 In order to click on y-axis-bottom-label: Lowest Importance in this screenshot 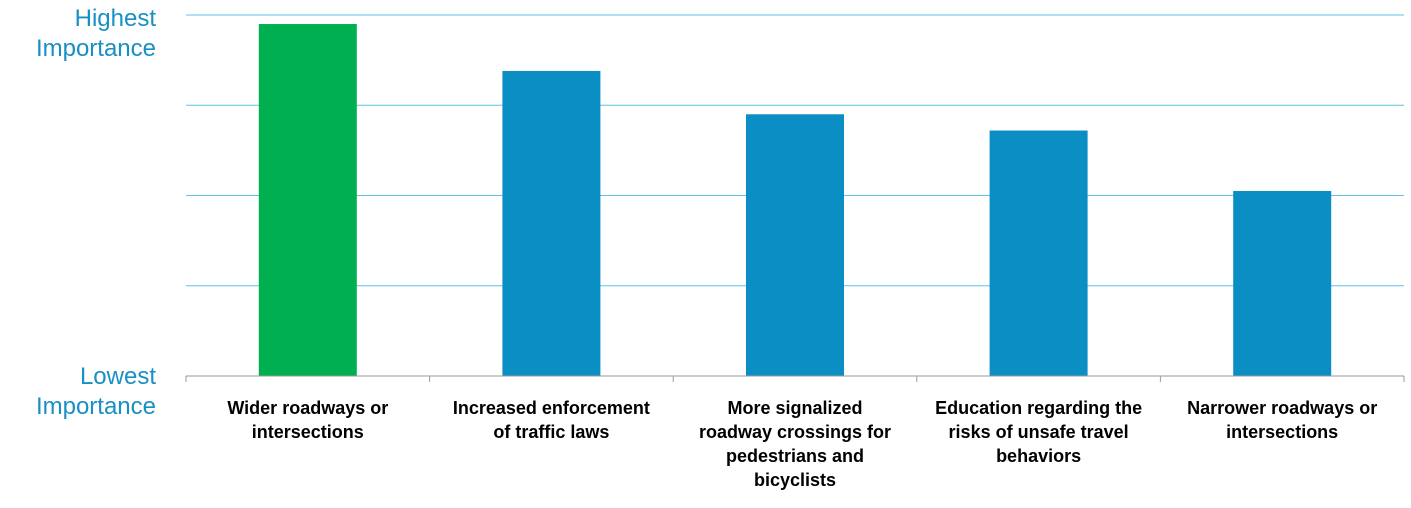, I will do `click(95, 391)`.